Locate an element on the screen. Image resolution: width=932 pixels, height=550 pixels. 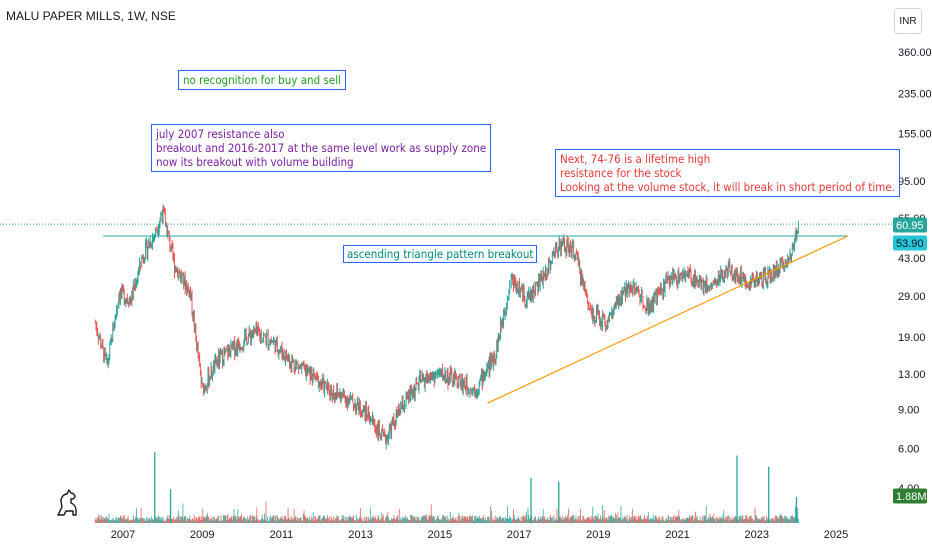
note-no-recognition: no recognition for buy and sell is located at coordinates (262, 80).